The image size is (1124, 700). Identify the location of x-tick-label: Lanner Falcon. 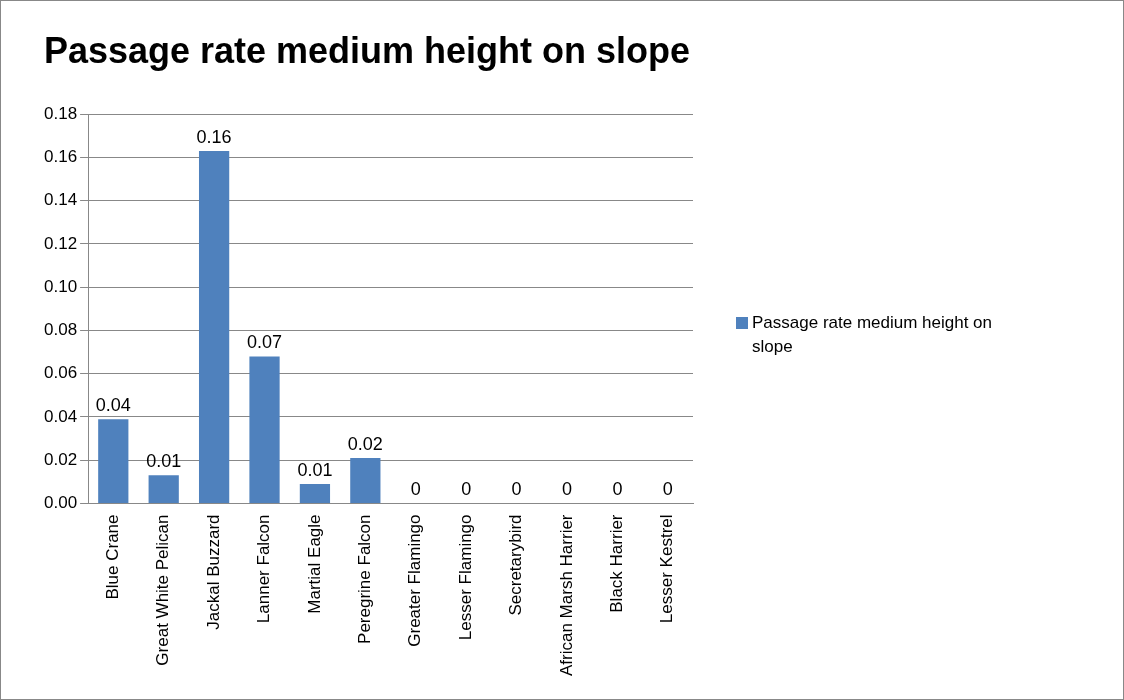
(264, 569).